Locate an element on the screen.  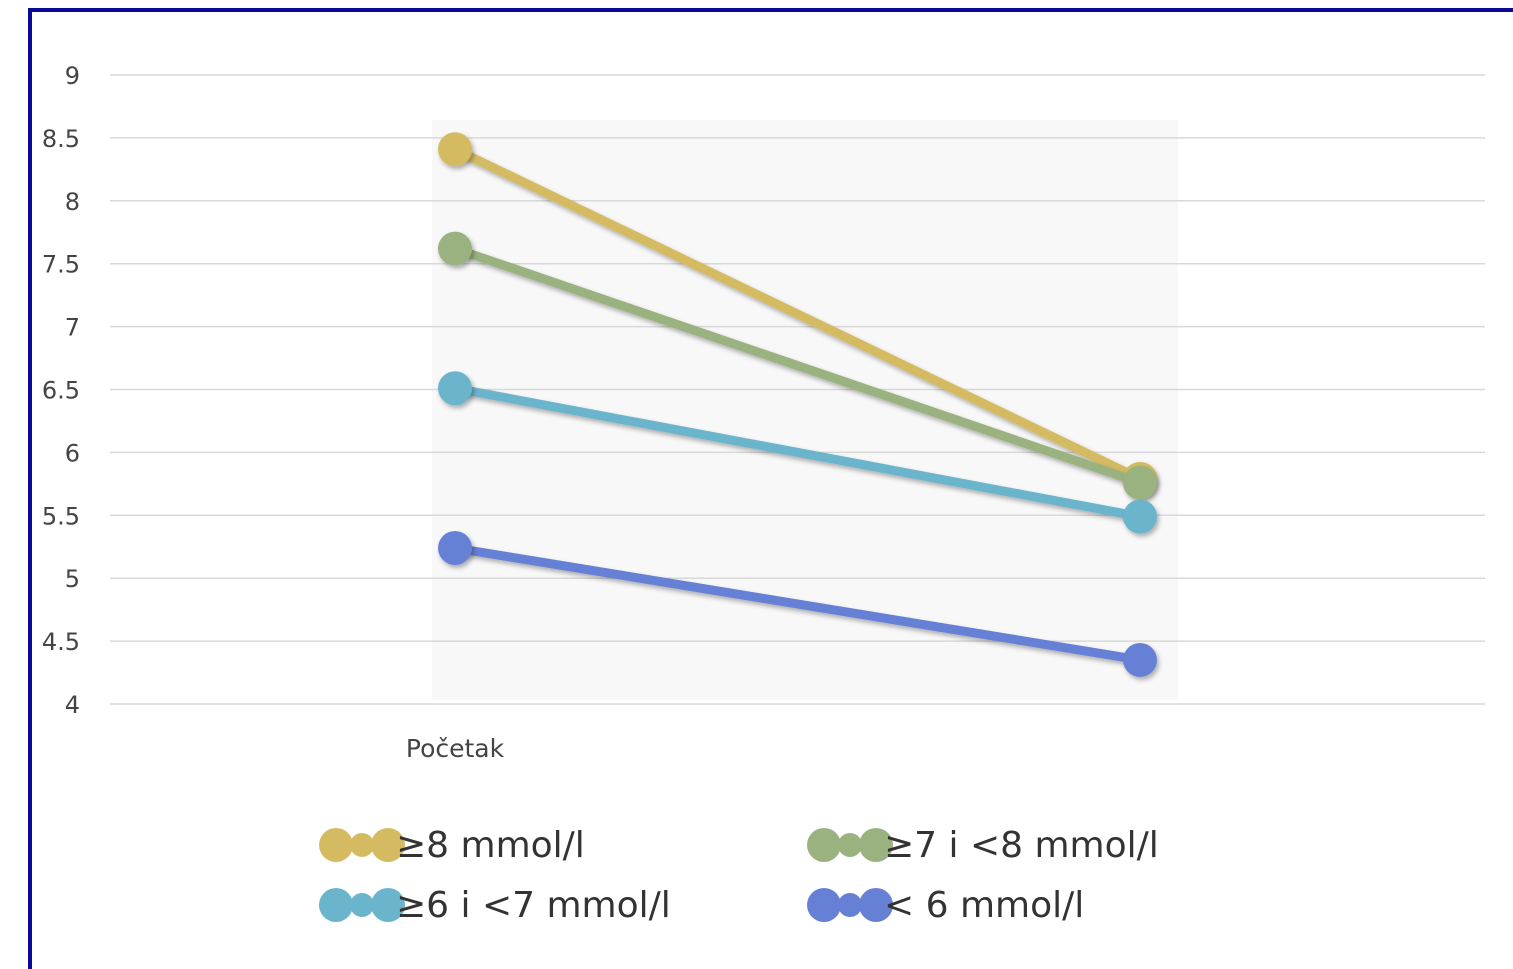
legend-label: < 6 mmol/l is located at coordinates (984, 905).